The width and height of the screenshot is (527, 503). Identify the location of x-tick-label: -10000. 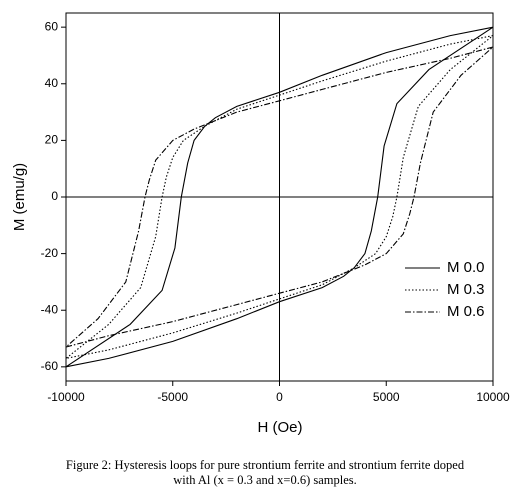
(66, 397).